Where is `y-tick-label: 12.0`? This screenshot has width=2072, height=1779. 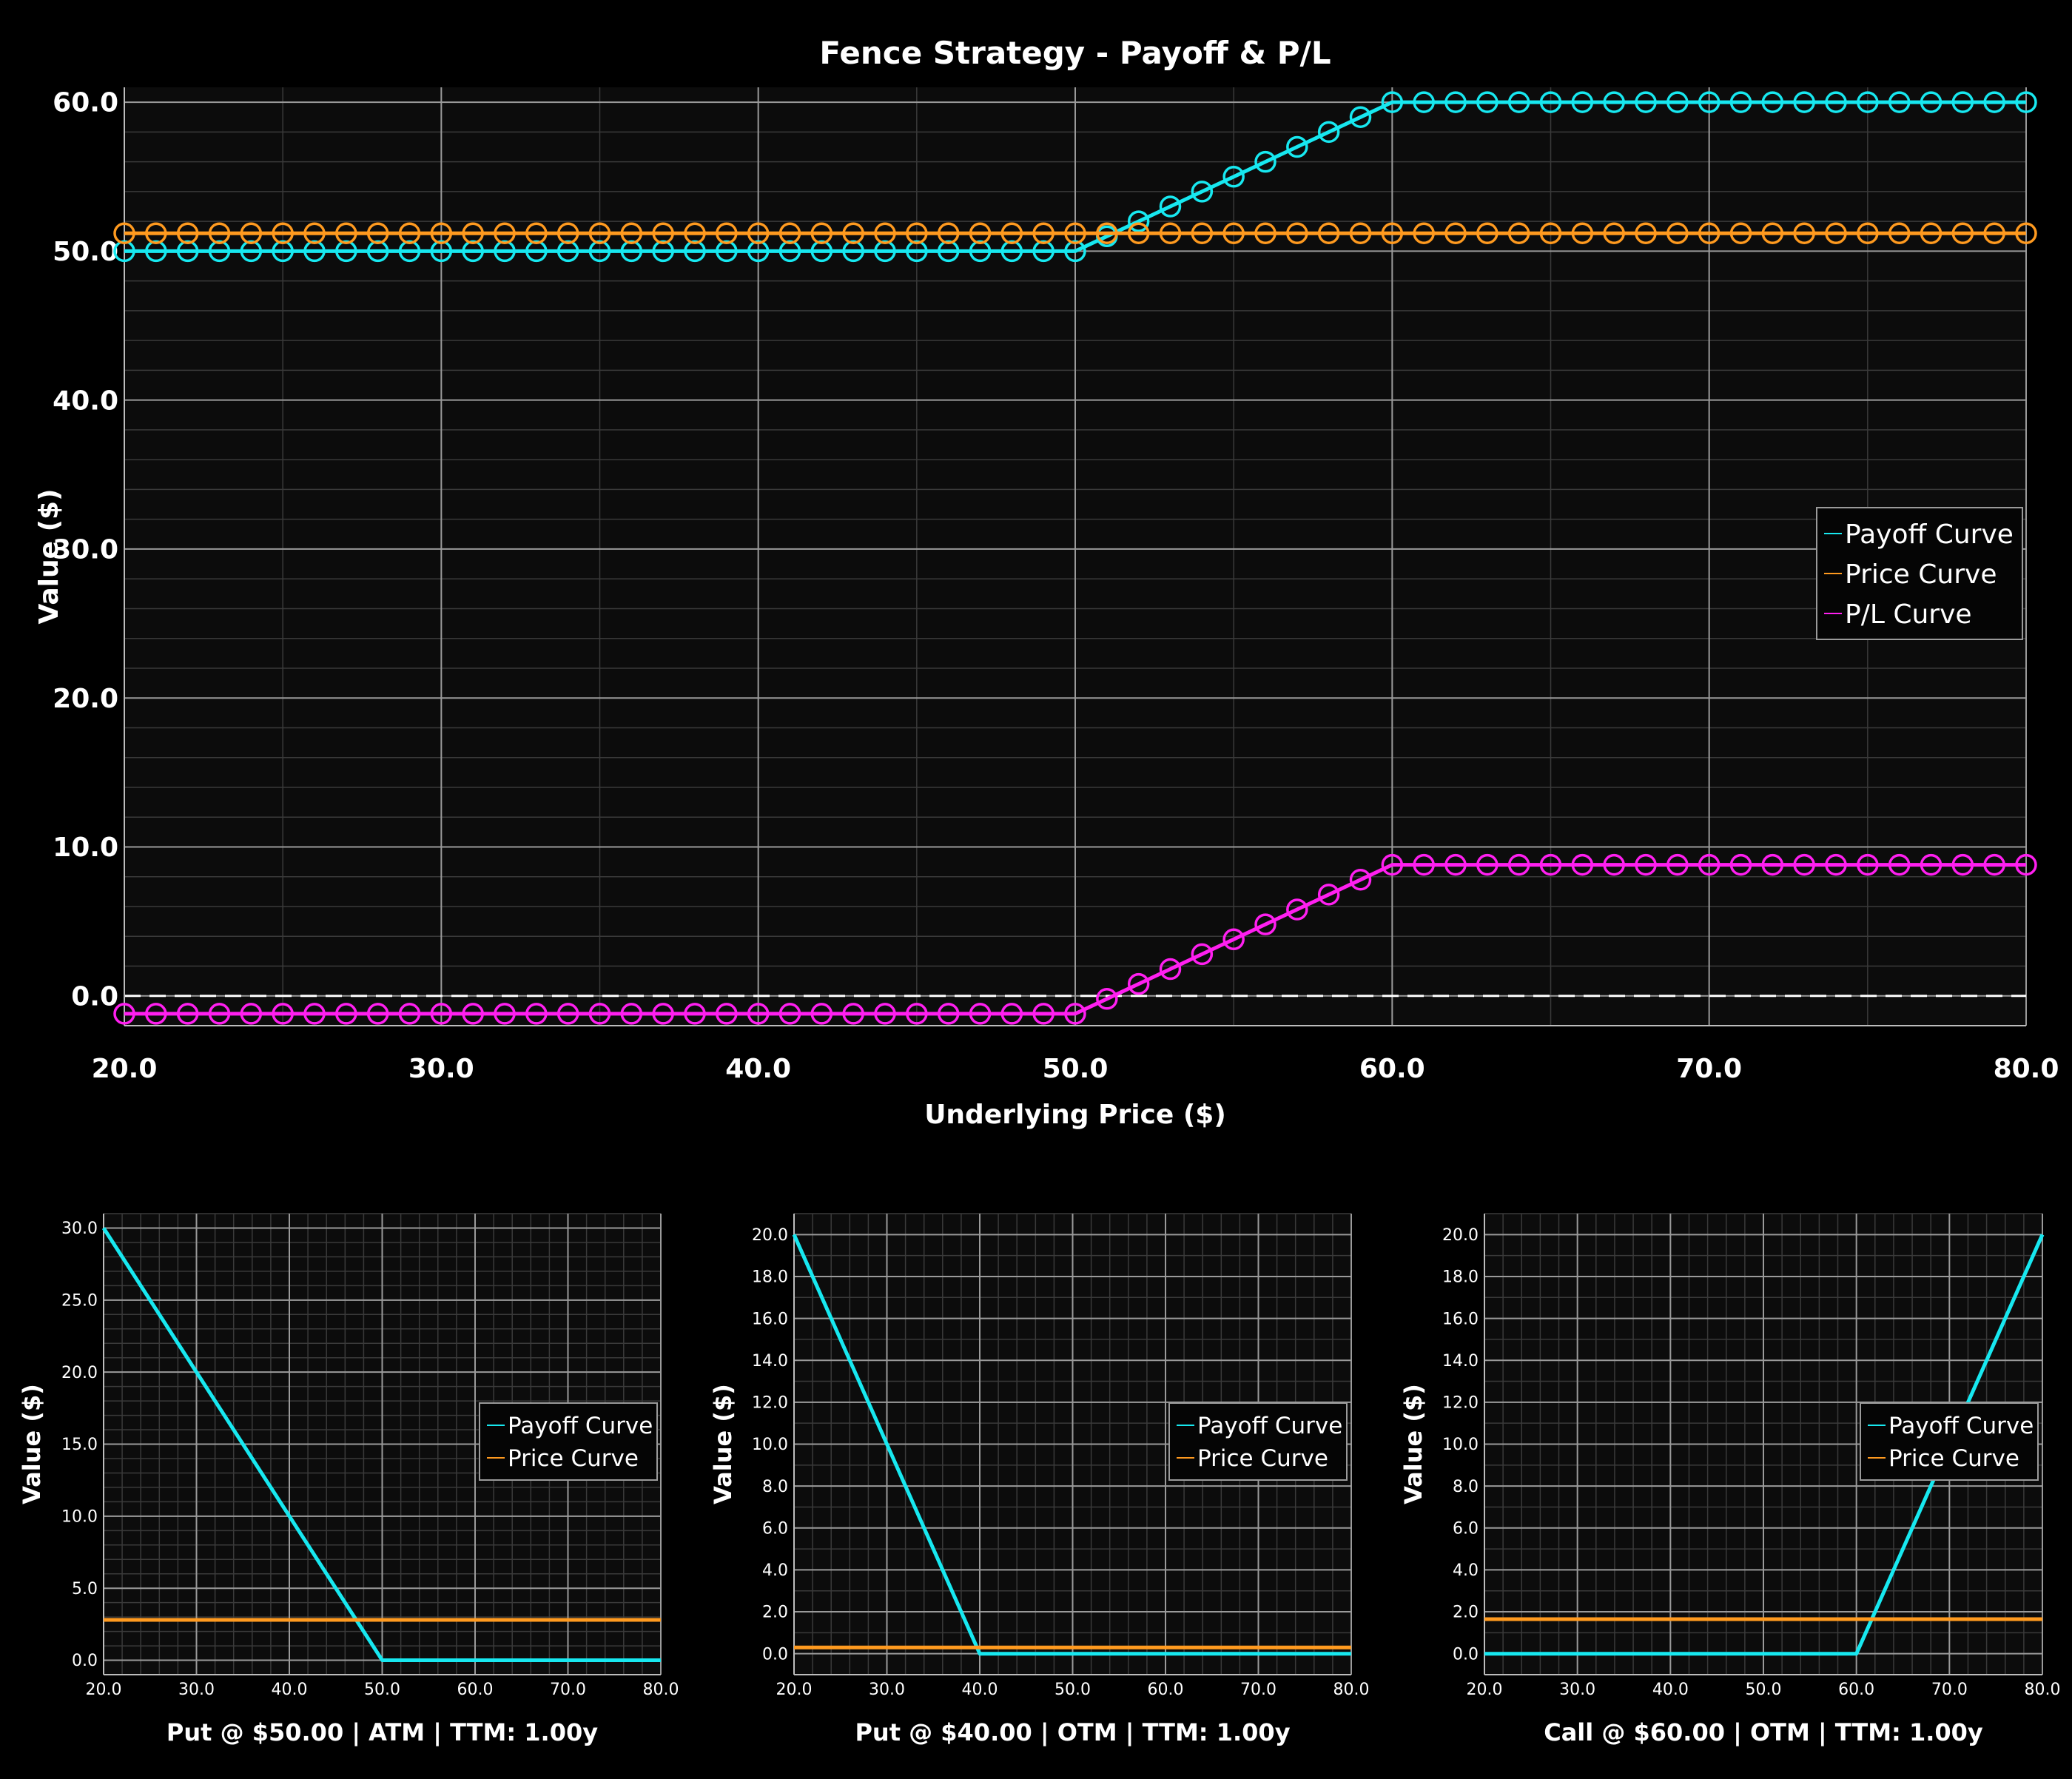 y-tick-label: 12.0 is located at coordinates (1460, 1403).